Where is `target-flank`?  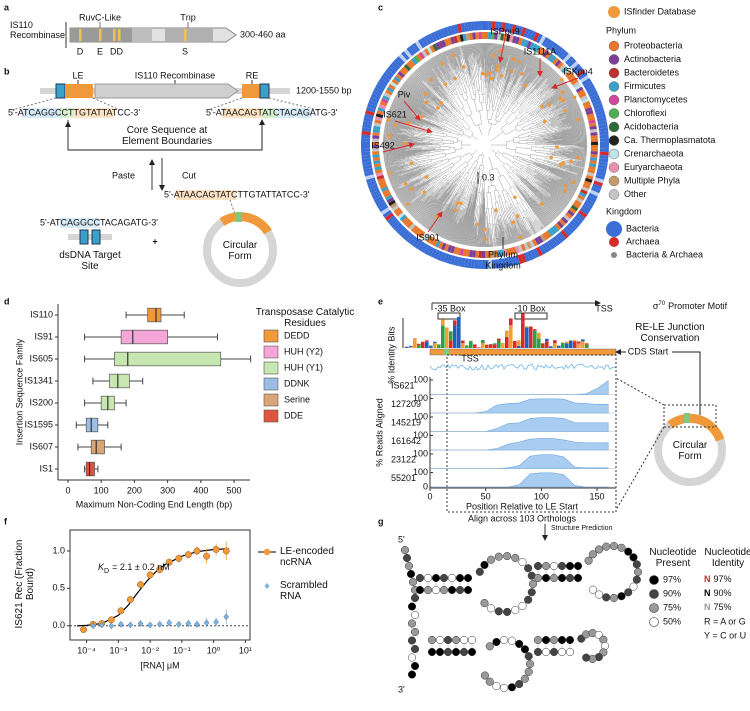 target-flank is located at coordinates (96, 237).